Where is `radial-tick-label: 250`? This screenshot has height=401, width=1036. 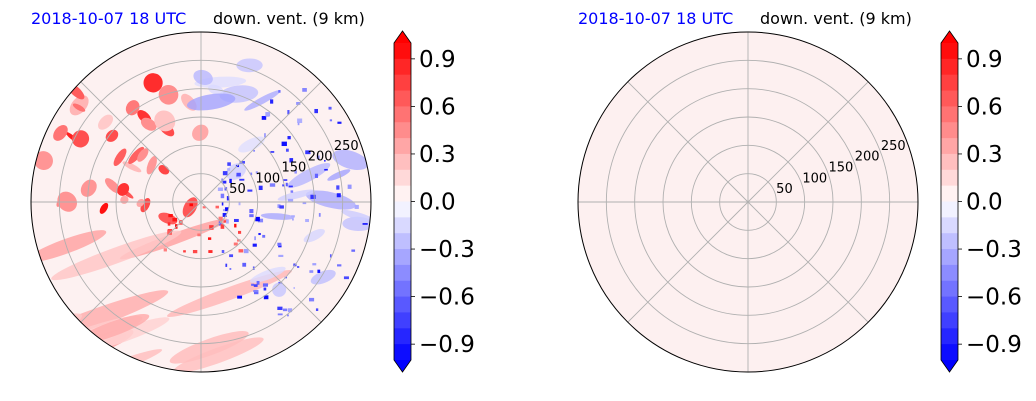 radial-tick-label: 250 is located at coordinates (893, 146).